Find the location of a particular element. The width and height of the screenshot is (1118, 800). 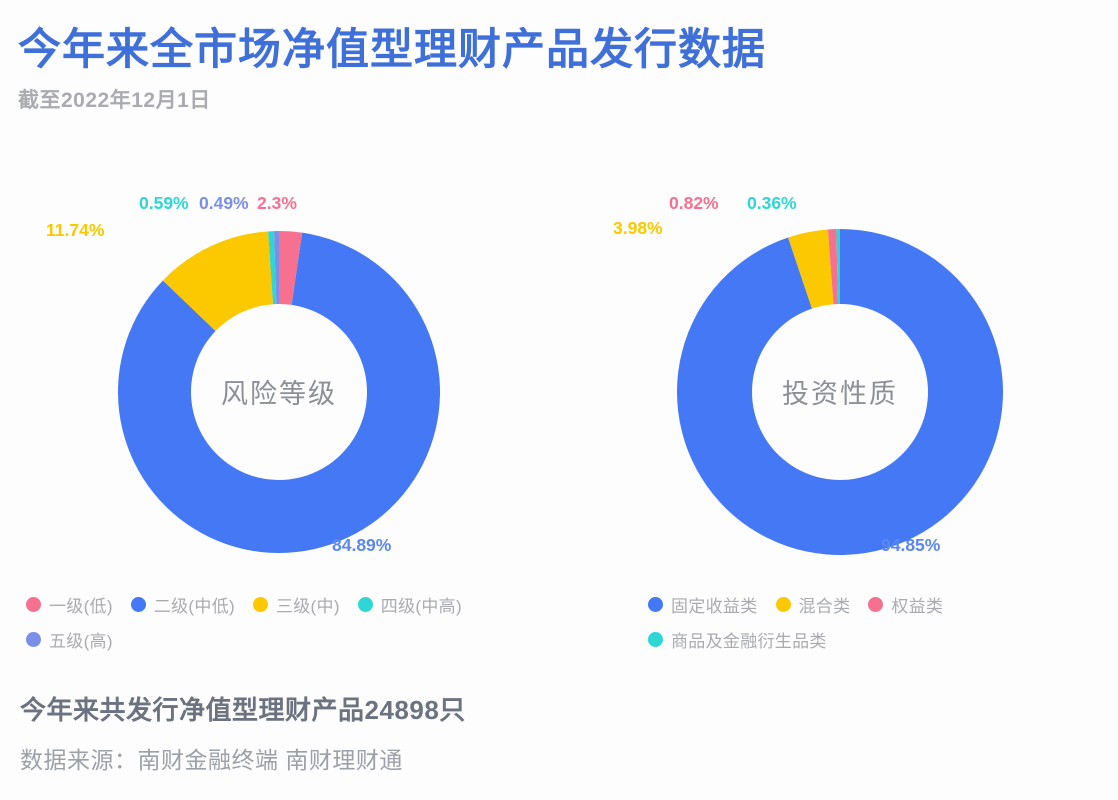

legend-investment-nature: 固定收益类 混合类 权益类商品及金融衍生品类 is located at coordinates (863, 627).